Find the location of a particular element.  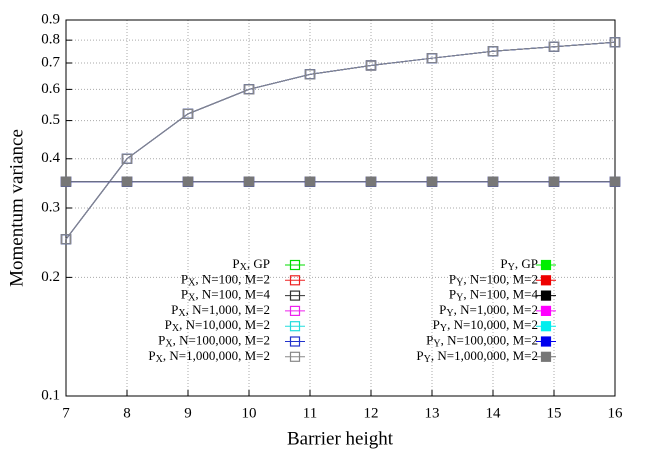

legend-entry: PY, N=10,000, M=2 is located at coordinates (494, 325).